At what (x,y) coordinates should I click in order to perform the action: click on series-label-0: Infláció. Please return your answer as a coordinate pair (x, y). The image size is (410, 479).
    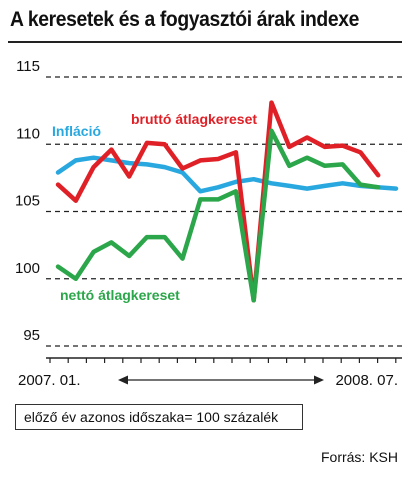
    Looking at the image, I should click on (76, 131).